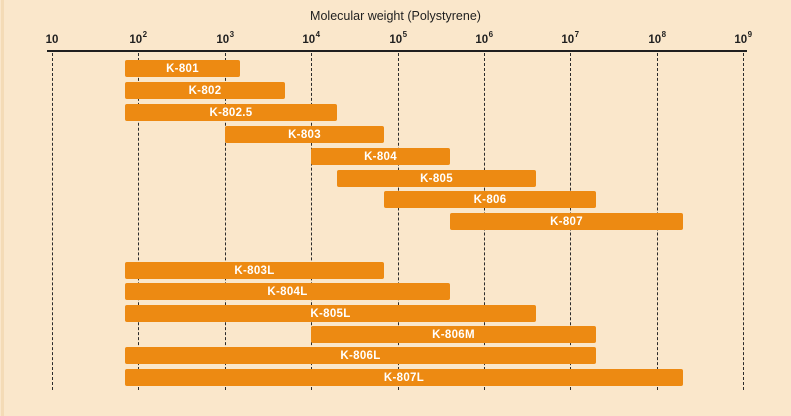 This screenshot has width=791, height=416. I want to click on column-label: K-805L, so click(330, 313).